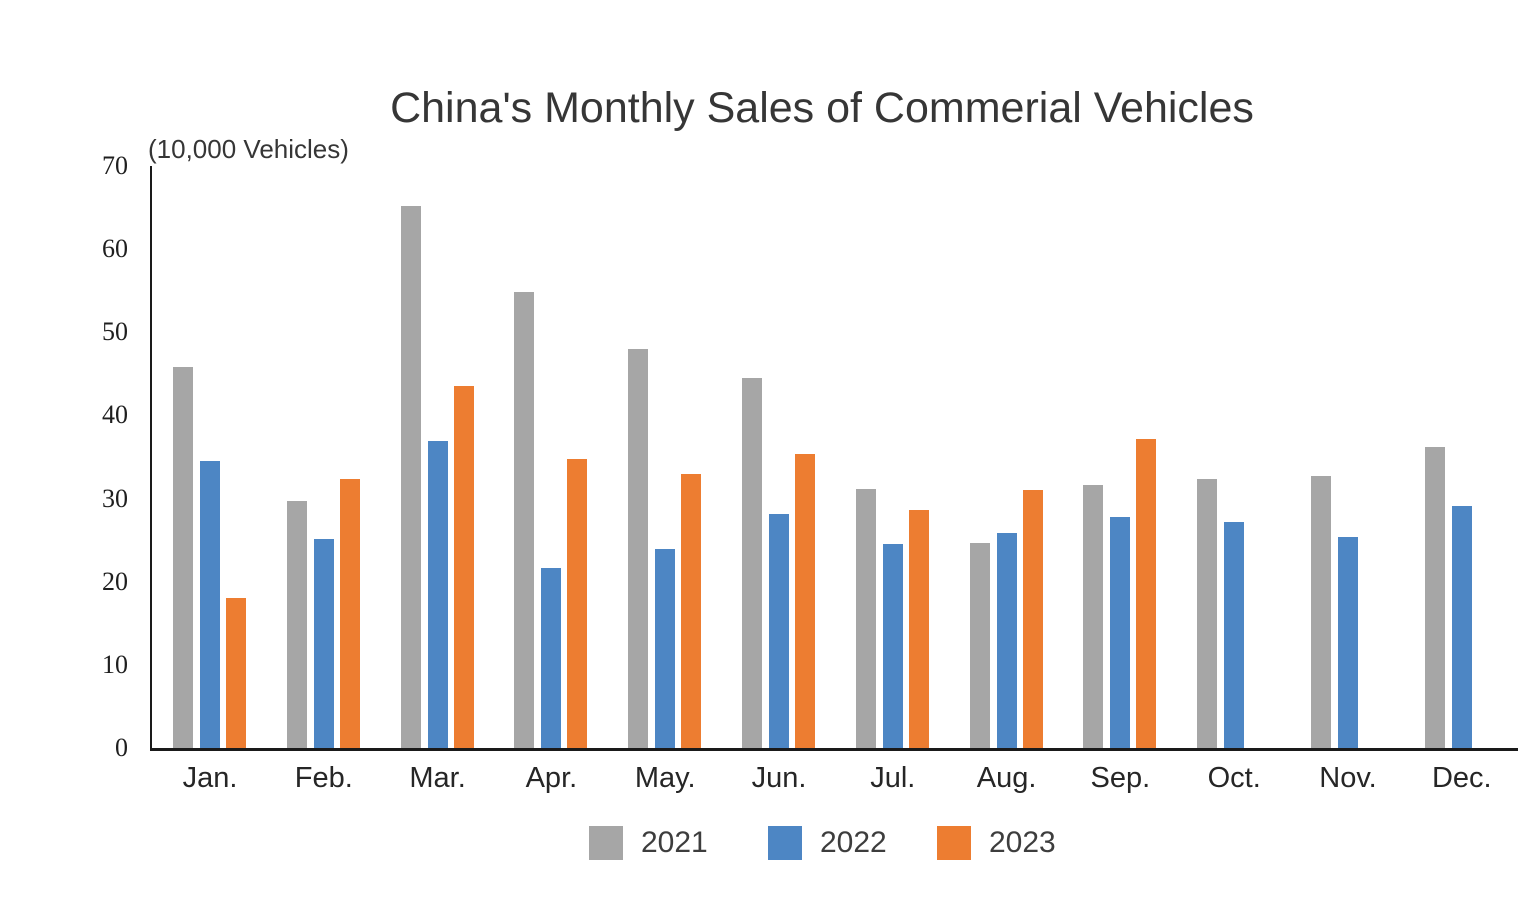 This screenshot has width=1531, height=903. Describe the element at coordinates (349, 613) in the screenshot. I see `bar-2023-feb` at that location.